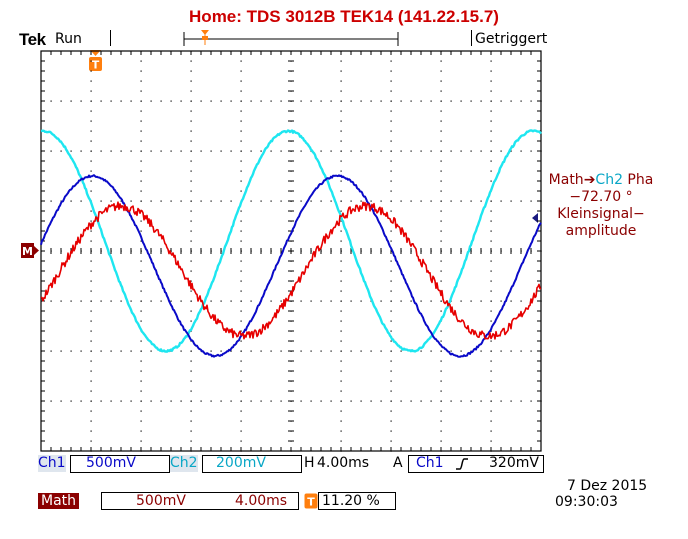 Image resolution: width=688 pixels, height=539 pixels. I want to click on tek-logo: Tek, so click(32, 39).